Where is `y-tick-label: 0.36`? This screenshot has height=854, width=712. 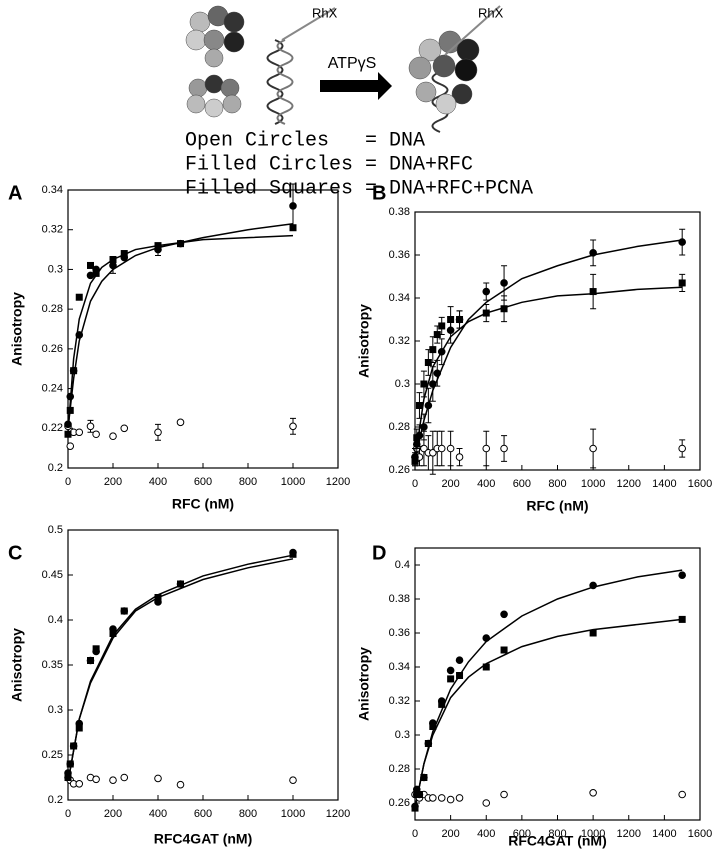 y-tick-label: 0.36 is located at coordinates (399, 255).